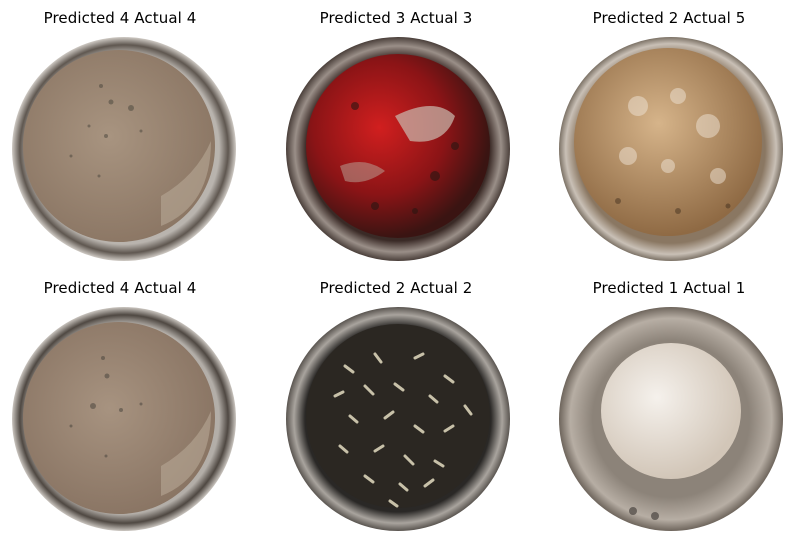 Image resolution: width=793 pixels, height=538 pixels. I want to click on grid-cell-6: Predicted 1 Actual 1, so click(669, 405).